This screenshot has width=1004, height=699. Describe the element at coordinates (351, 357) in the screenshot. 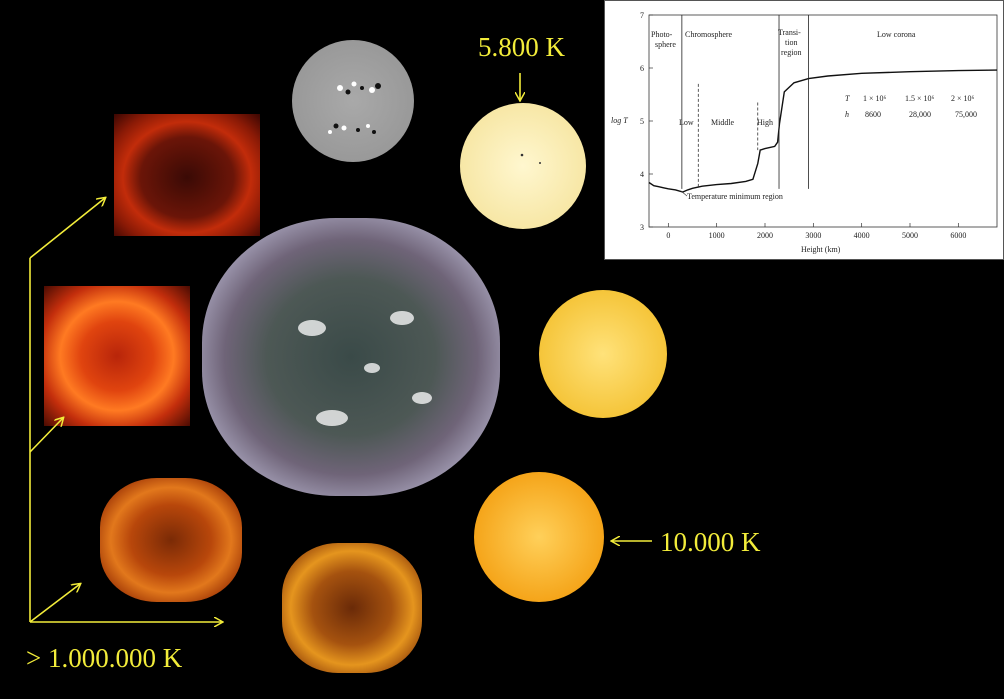

I see `sun-composite-euv-image` at that location.